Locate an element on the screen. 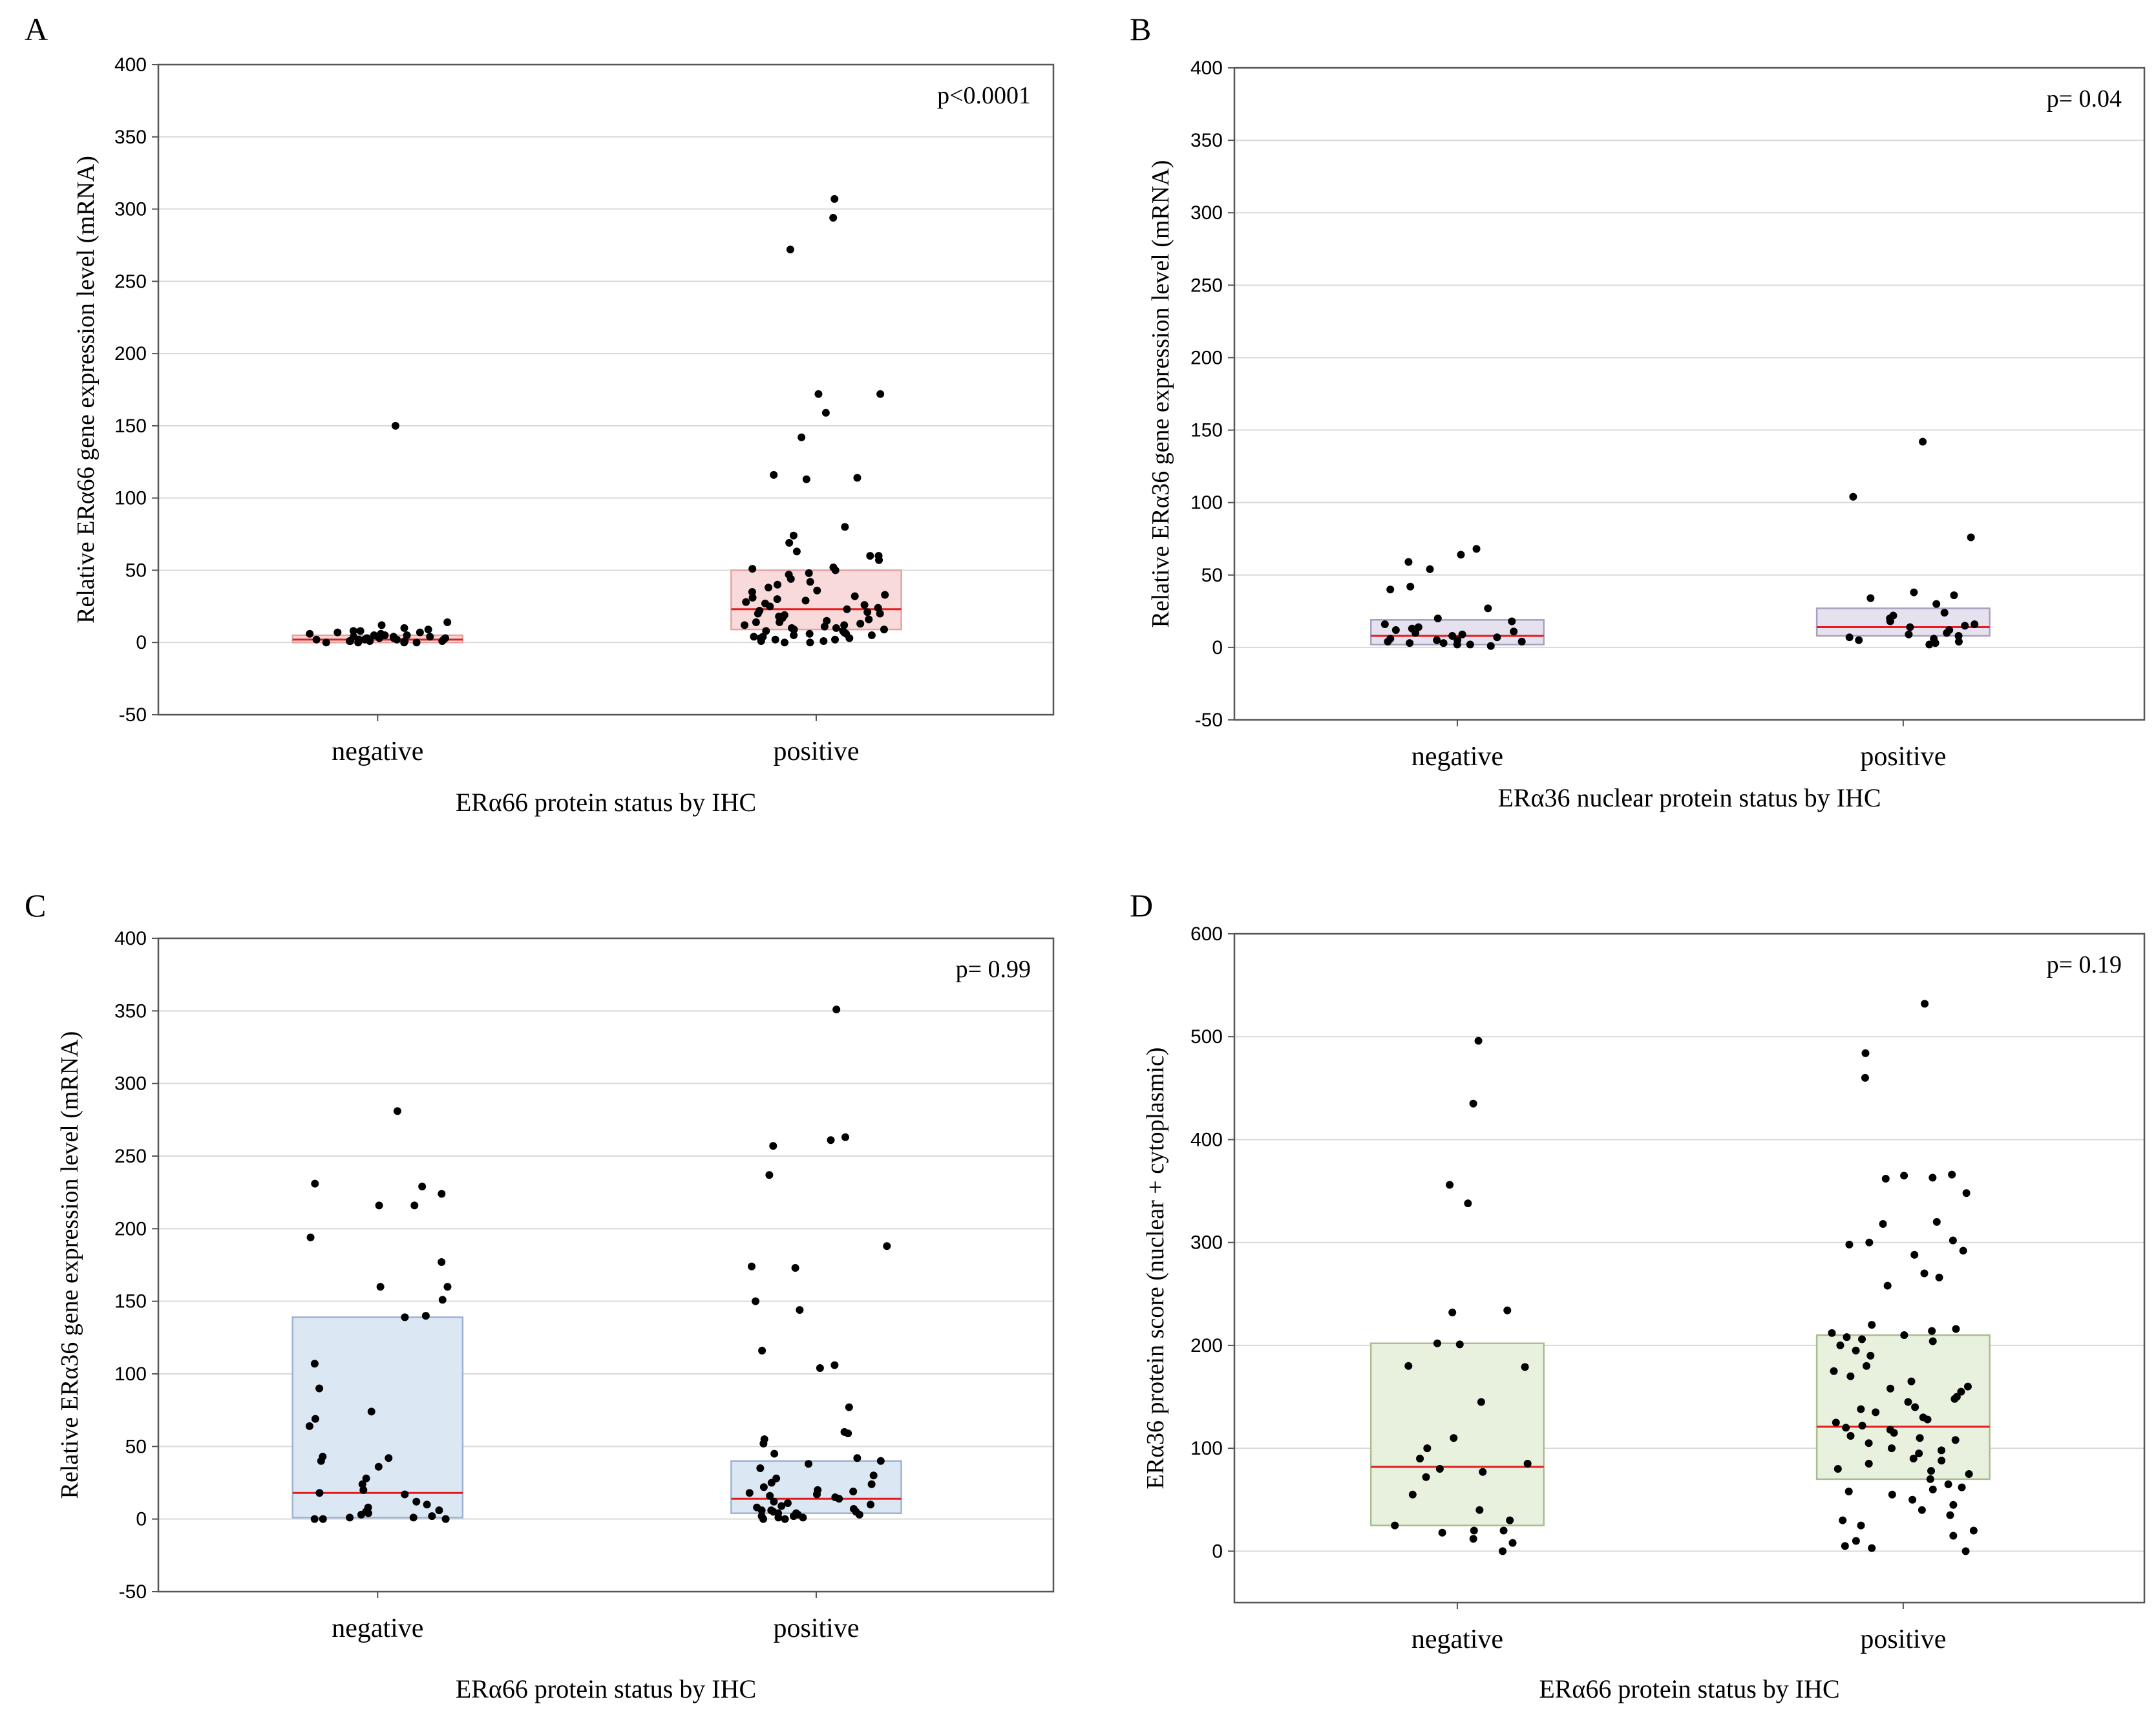 The height and width of the screenshot is (1728, 2156). x-axis-title: ERα66 protein status by IHC is located at coordinates (606, 802).